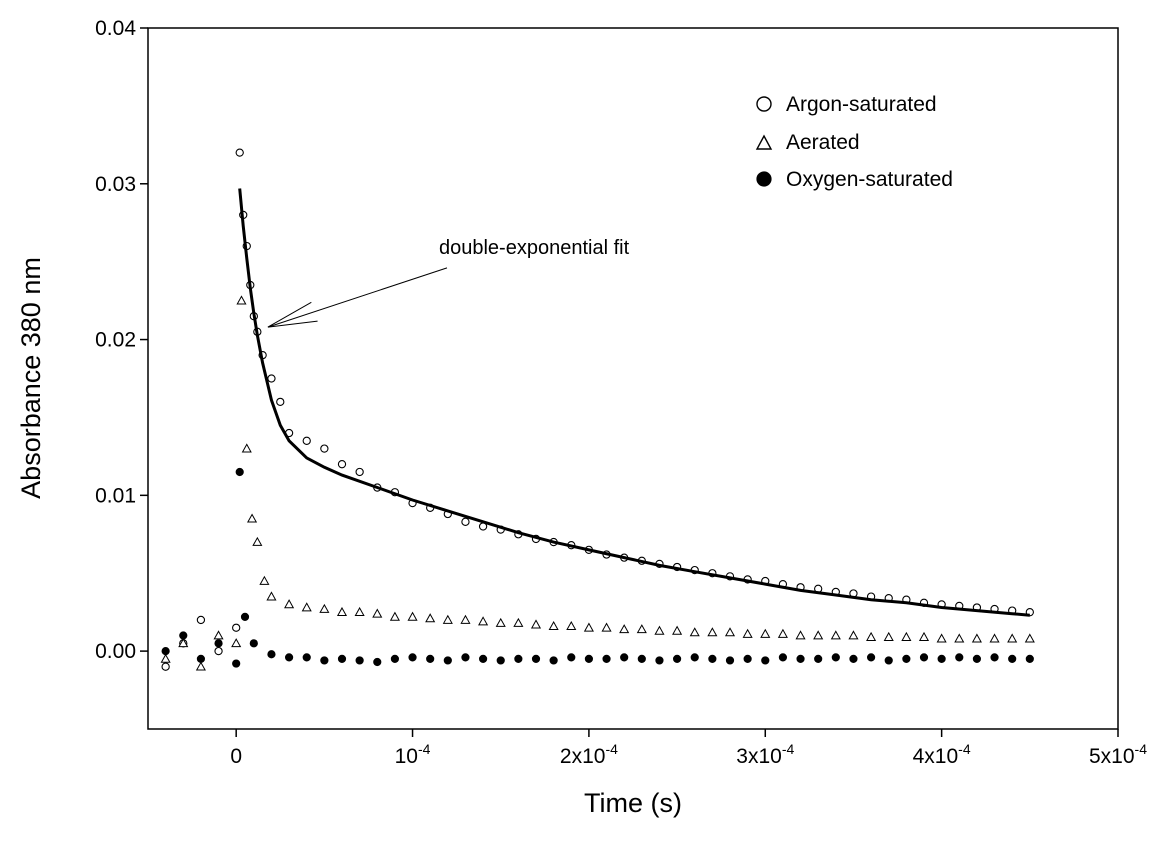 The height and width of the screenshot is (845, 1163). Describe the element at coordinates (31, 378) in the screenshot. I see `y-axis-title: Absorbance 380 nm` at that location.